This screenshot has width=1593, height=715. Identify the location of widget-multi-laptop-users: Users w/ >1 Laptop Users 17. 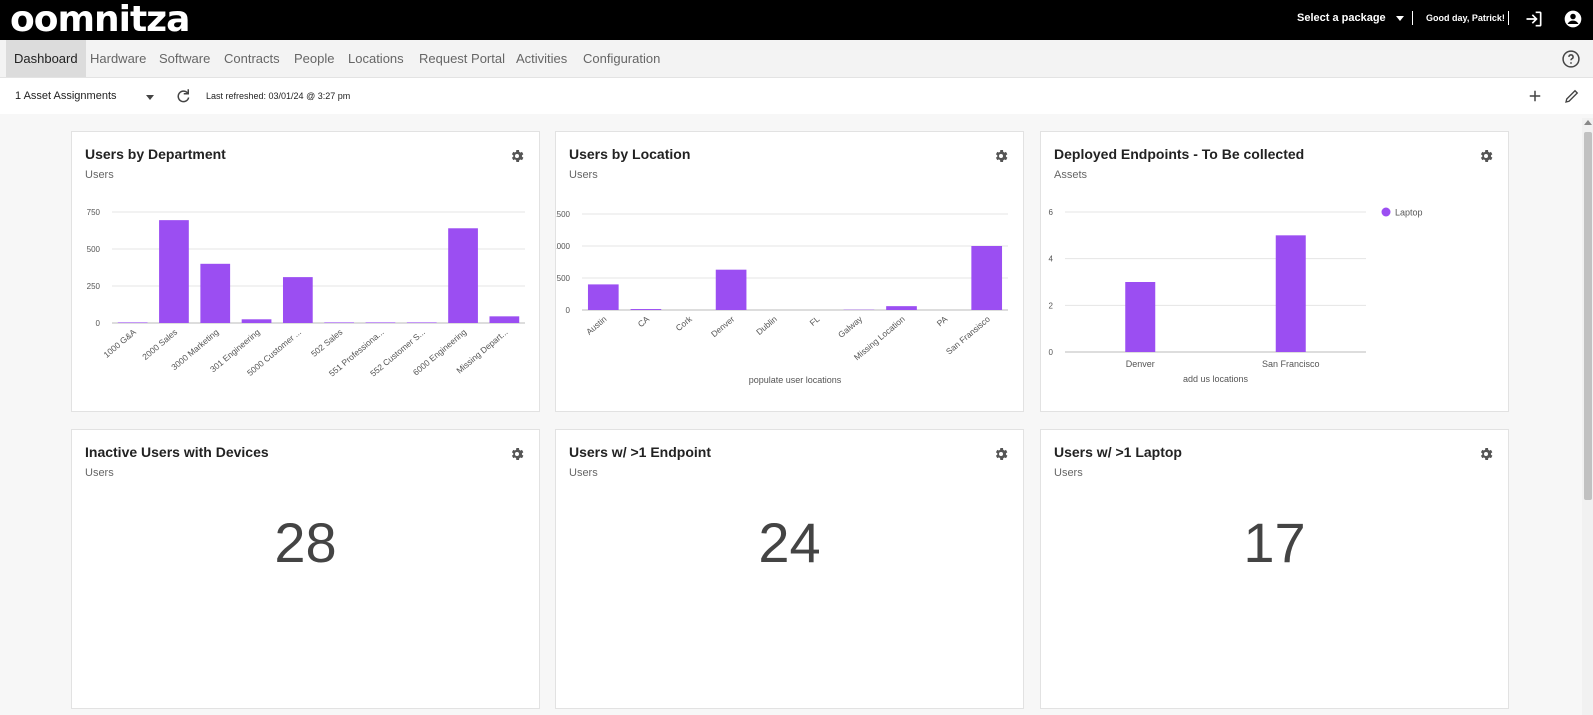
(1274, 569).